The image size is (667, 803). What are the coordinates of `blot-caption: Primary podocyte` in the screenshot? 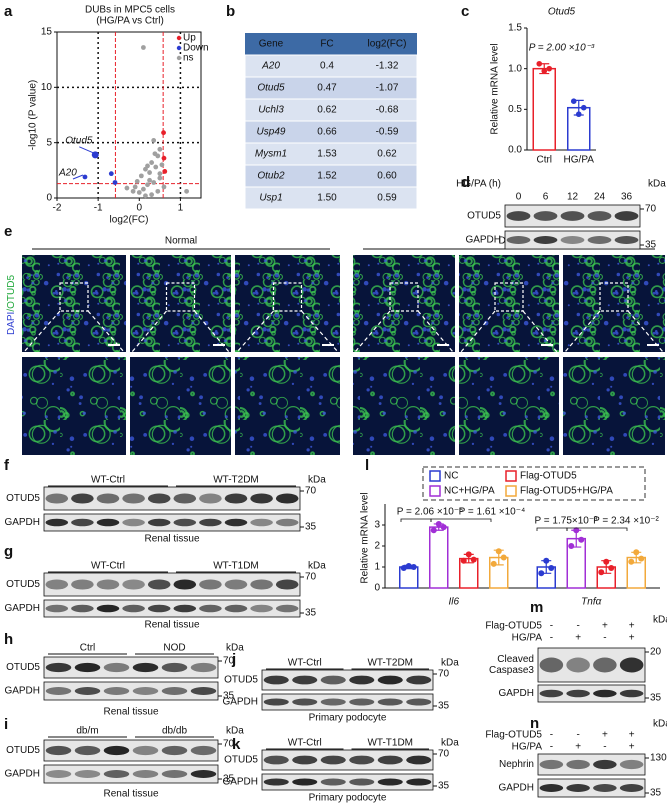 It's located at (348, 718).